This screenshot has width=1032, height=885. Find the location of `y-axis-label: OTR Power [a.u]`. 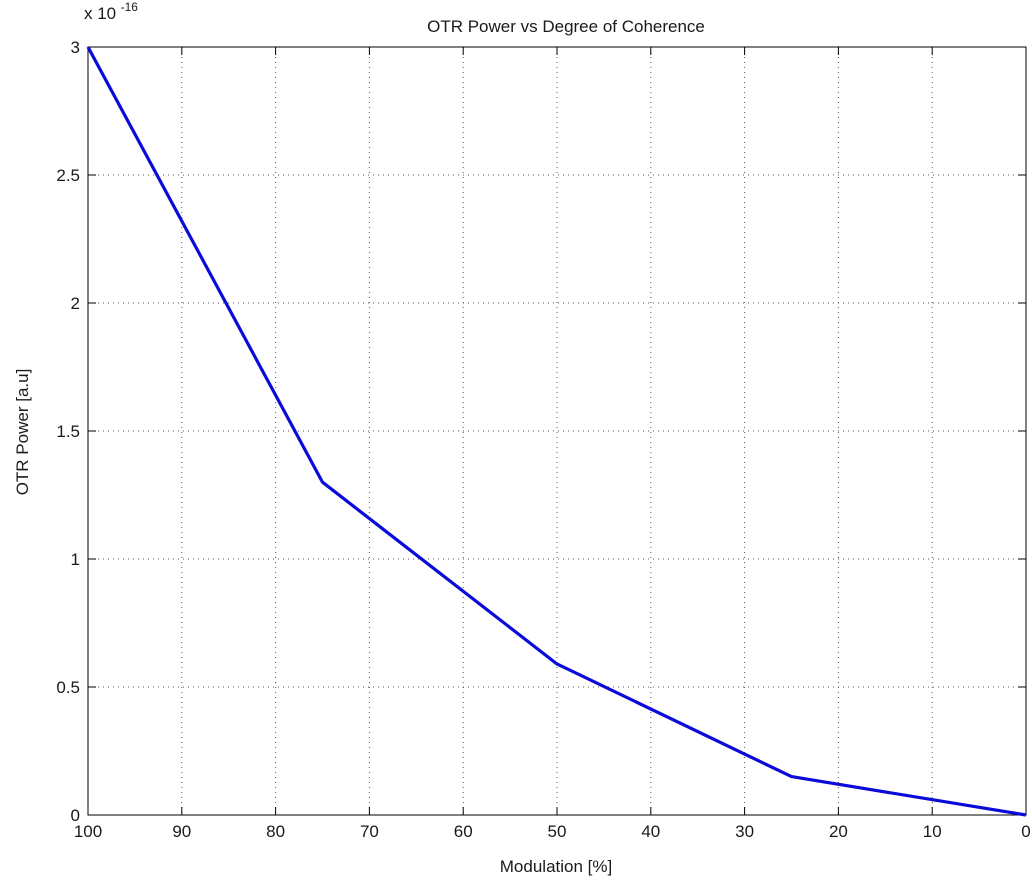

y-axis-label: OTR Power [a.u] is located at coordinates (22, 432).